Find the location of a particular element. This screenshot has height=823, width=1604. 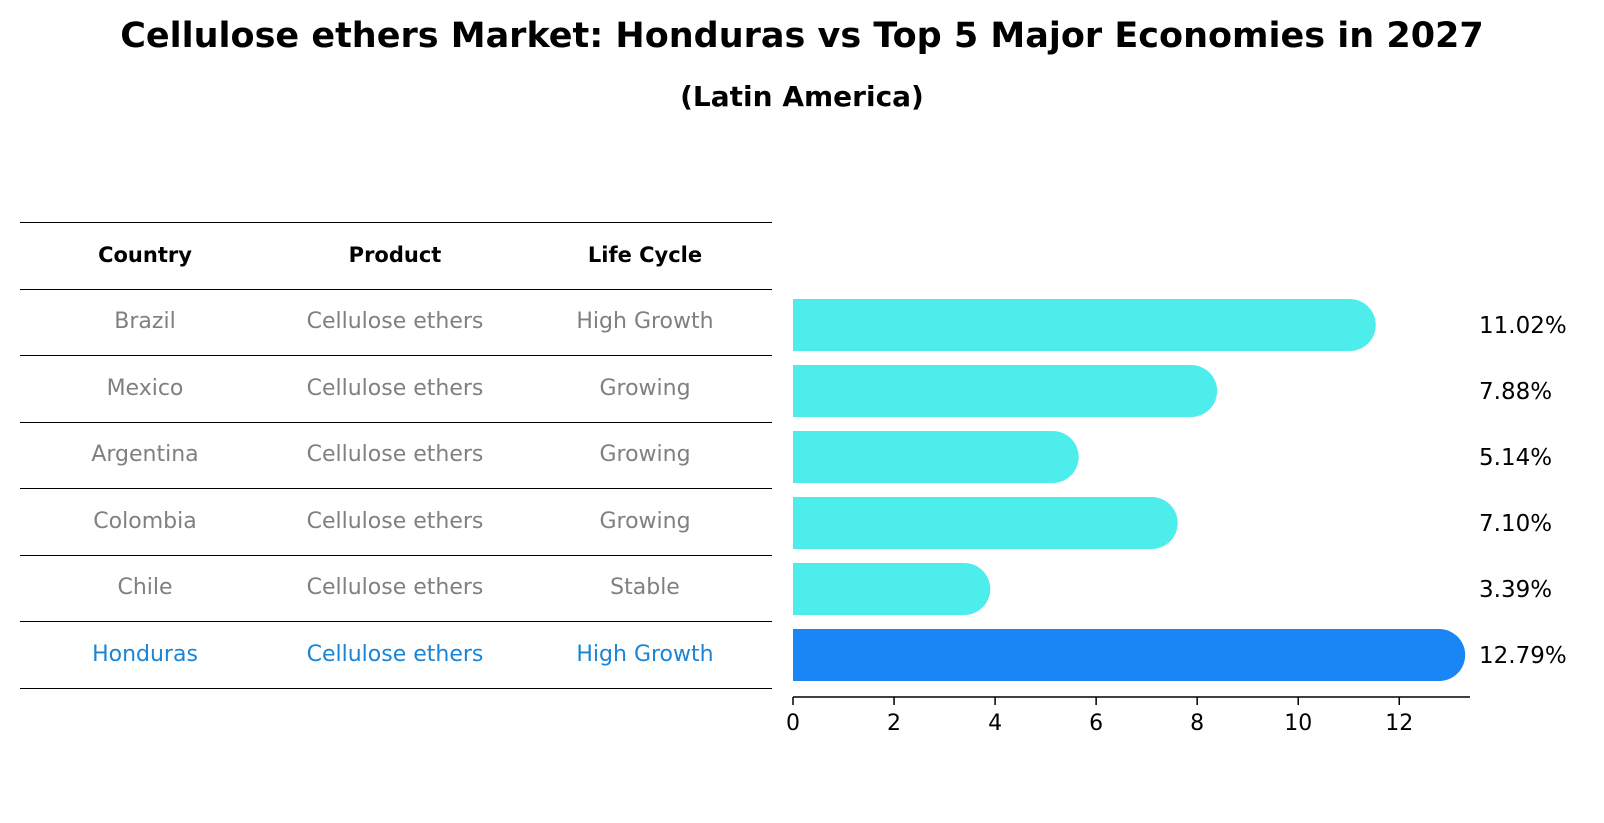

cell-country: Chile is located at coordinates (145, 588).